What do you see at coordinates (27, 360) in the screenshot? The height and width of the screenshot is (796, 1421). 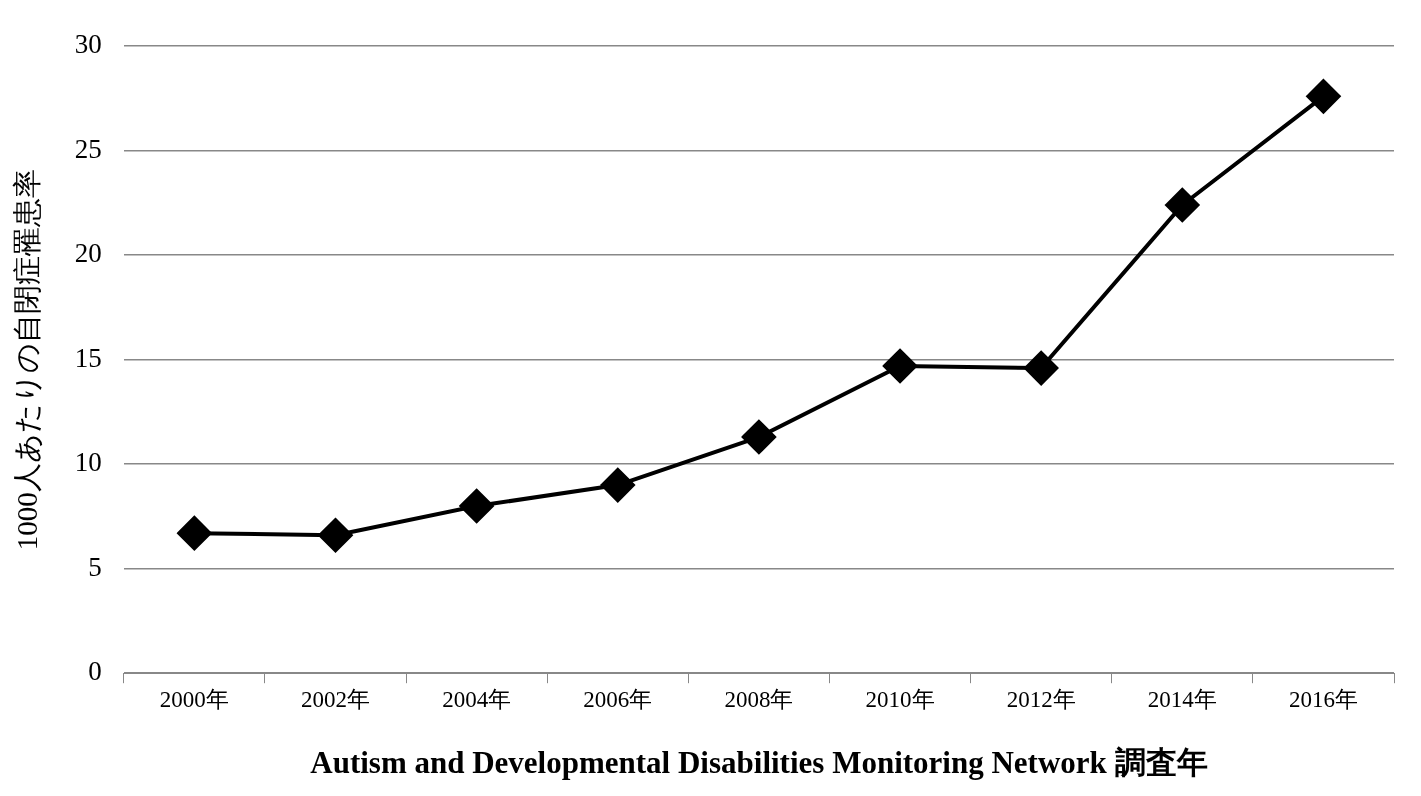 I see `y-axis-title: 1000人あたりの自閉症罹患率` at bounding box center [27, 360].